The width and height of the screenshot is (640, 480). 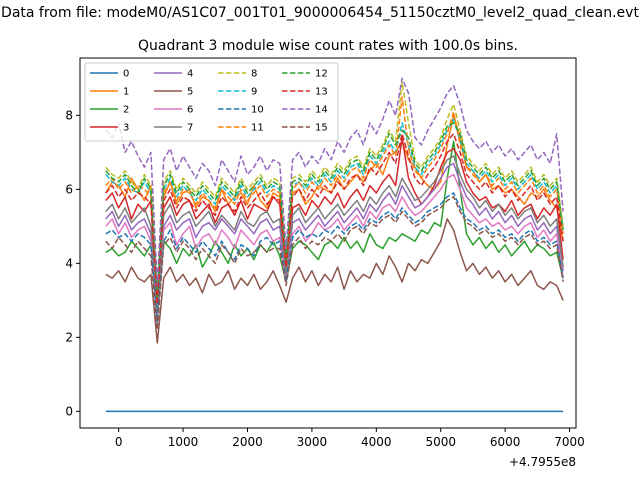 I want to click on y-tick-label: 0, so click(x=69, y=411).